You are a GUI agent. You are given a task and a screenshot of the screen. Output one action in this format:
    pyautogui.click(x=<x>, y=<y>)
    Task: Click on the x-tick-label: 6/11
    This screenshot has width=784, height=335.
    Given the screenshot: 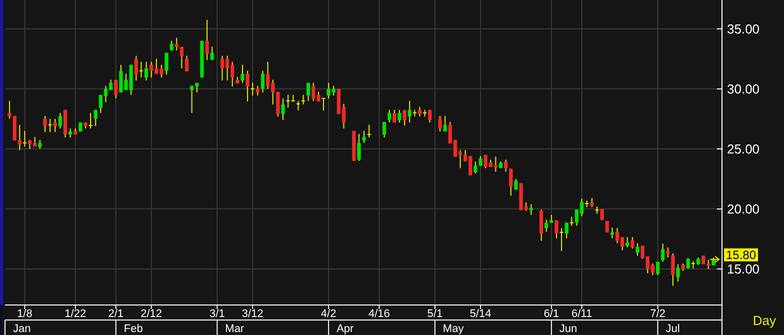 What is the action you would take?
    pyautogui.click(x=582, y=314)
    